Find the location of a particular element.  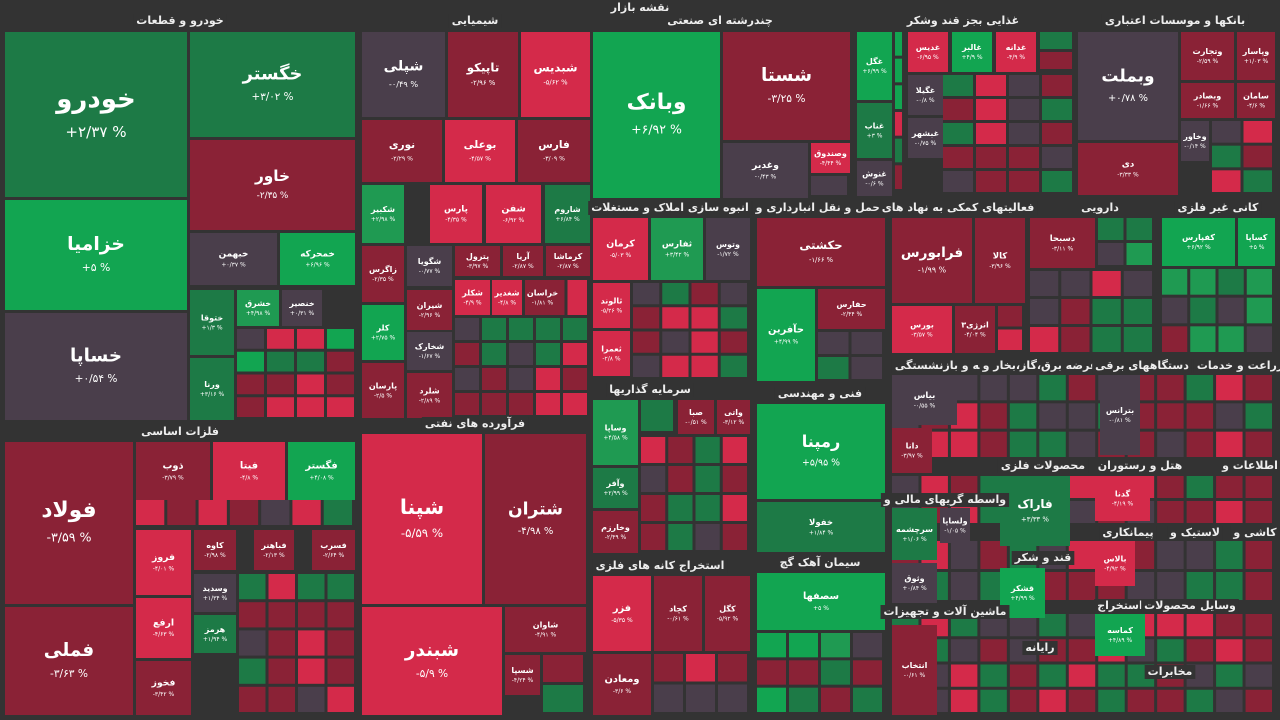

sector-title: ماشین آلات و تجهیزات is located at coordinates (945, 611).